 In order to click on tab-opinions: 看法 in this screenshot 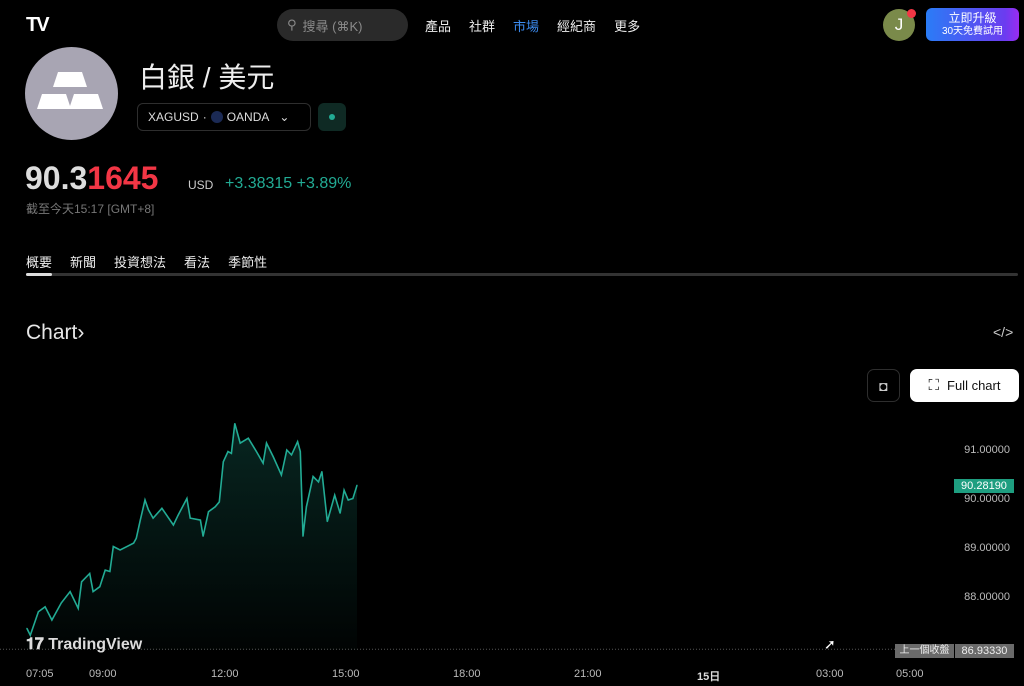, I will do `click(197, 262)`.